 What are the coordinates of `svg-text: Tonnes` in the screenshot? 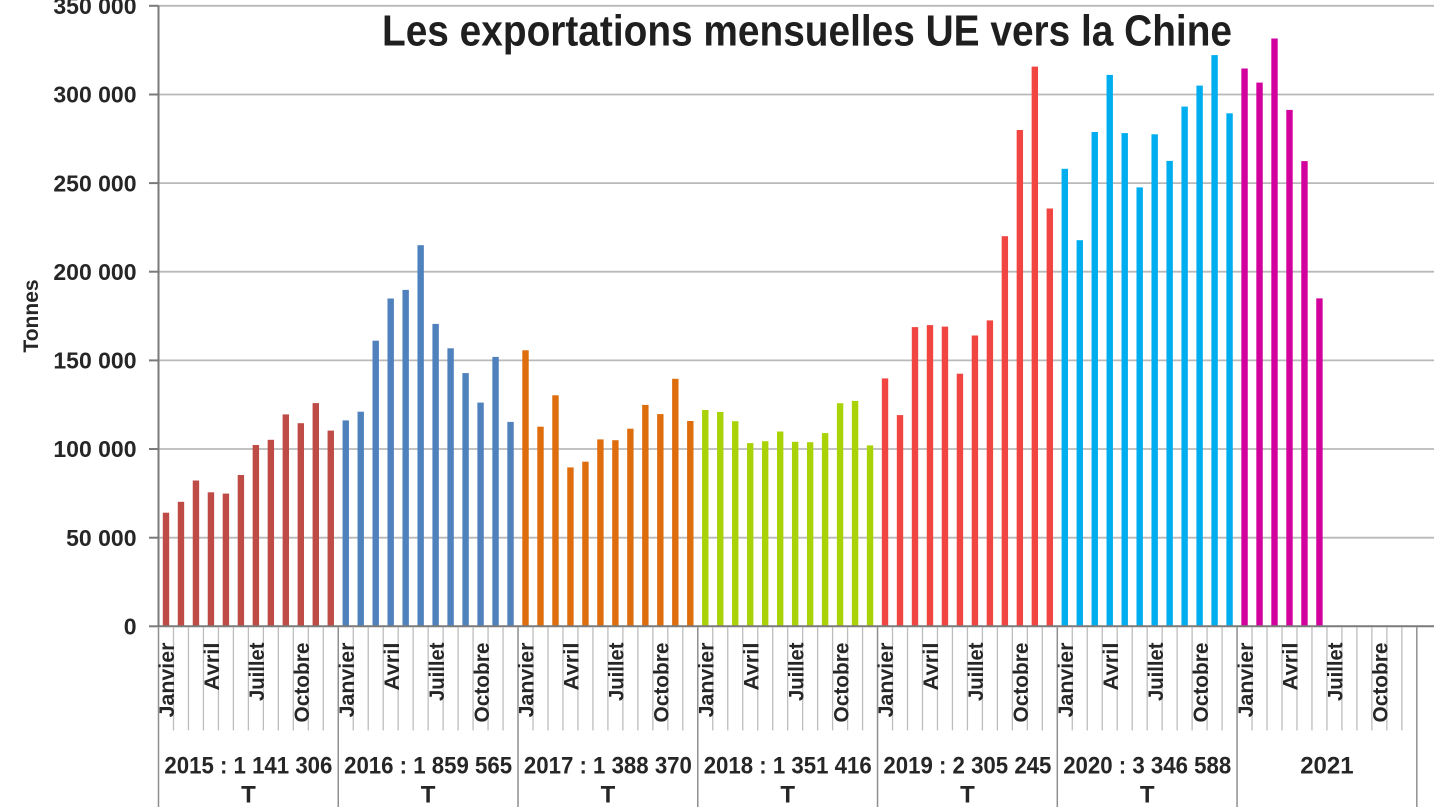 It's located at (31, 315).